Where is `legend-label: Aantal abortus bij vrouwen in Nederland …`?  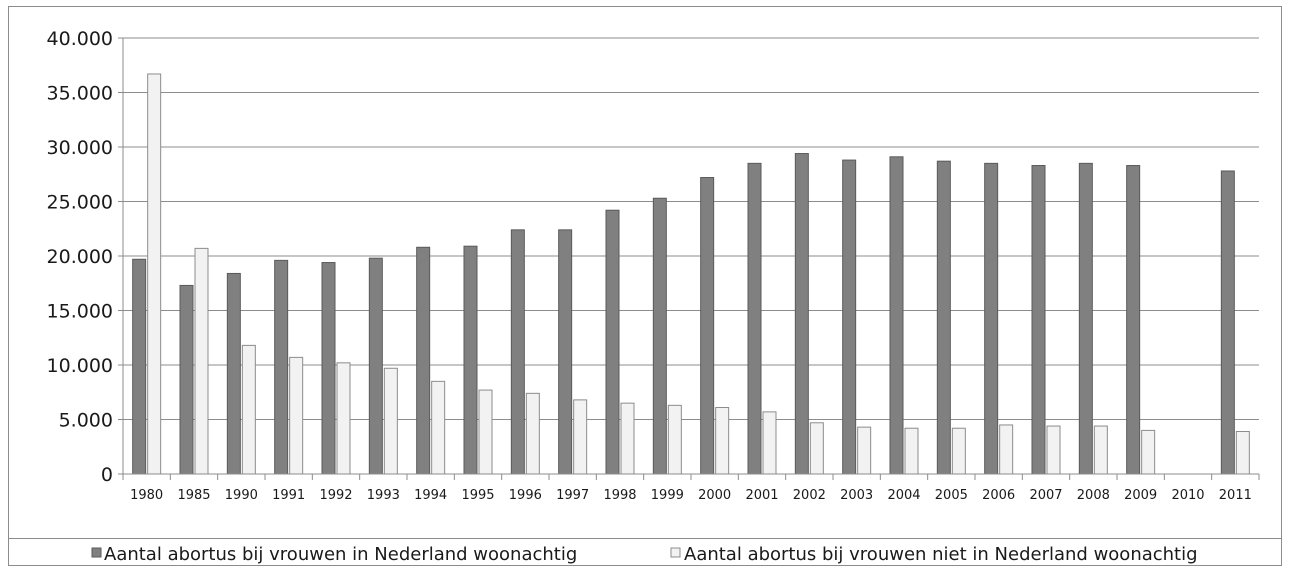
legend-label: Aantal abortus bij vrouwen in Nederland … is located at coordinates (340, 554).